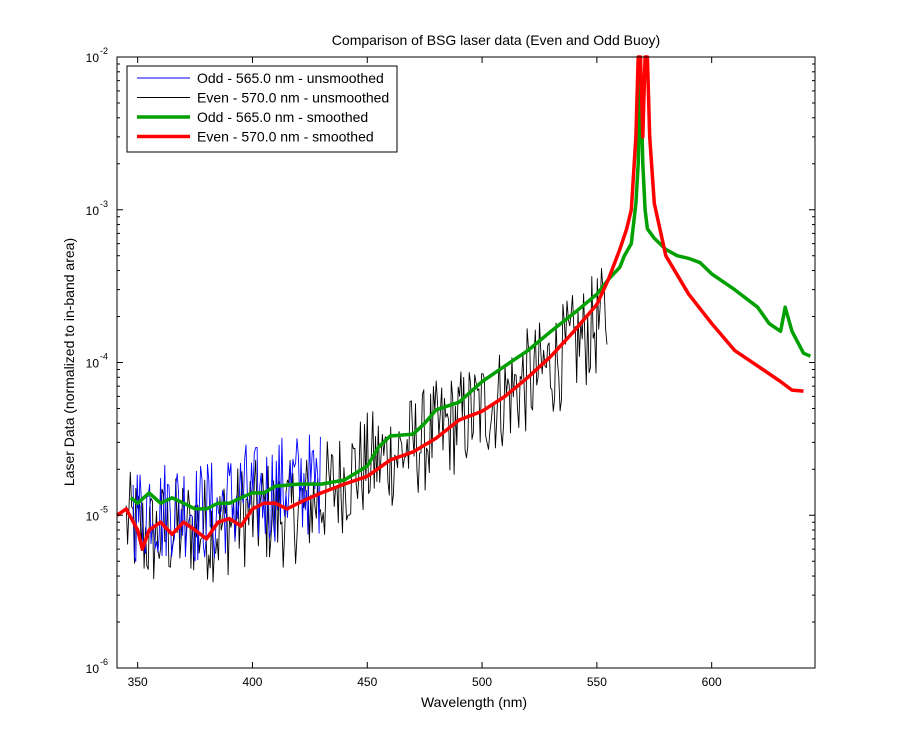 The image size is (900, 755). What do you see at coordinates (104, 204) in the screenshot?
I see `y-tick-label-exponent: -3` at bounding box center [104, 204].